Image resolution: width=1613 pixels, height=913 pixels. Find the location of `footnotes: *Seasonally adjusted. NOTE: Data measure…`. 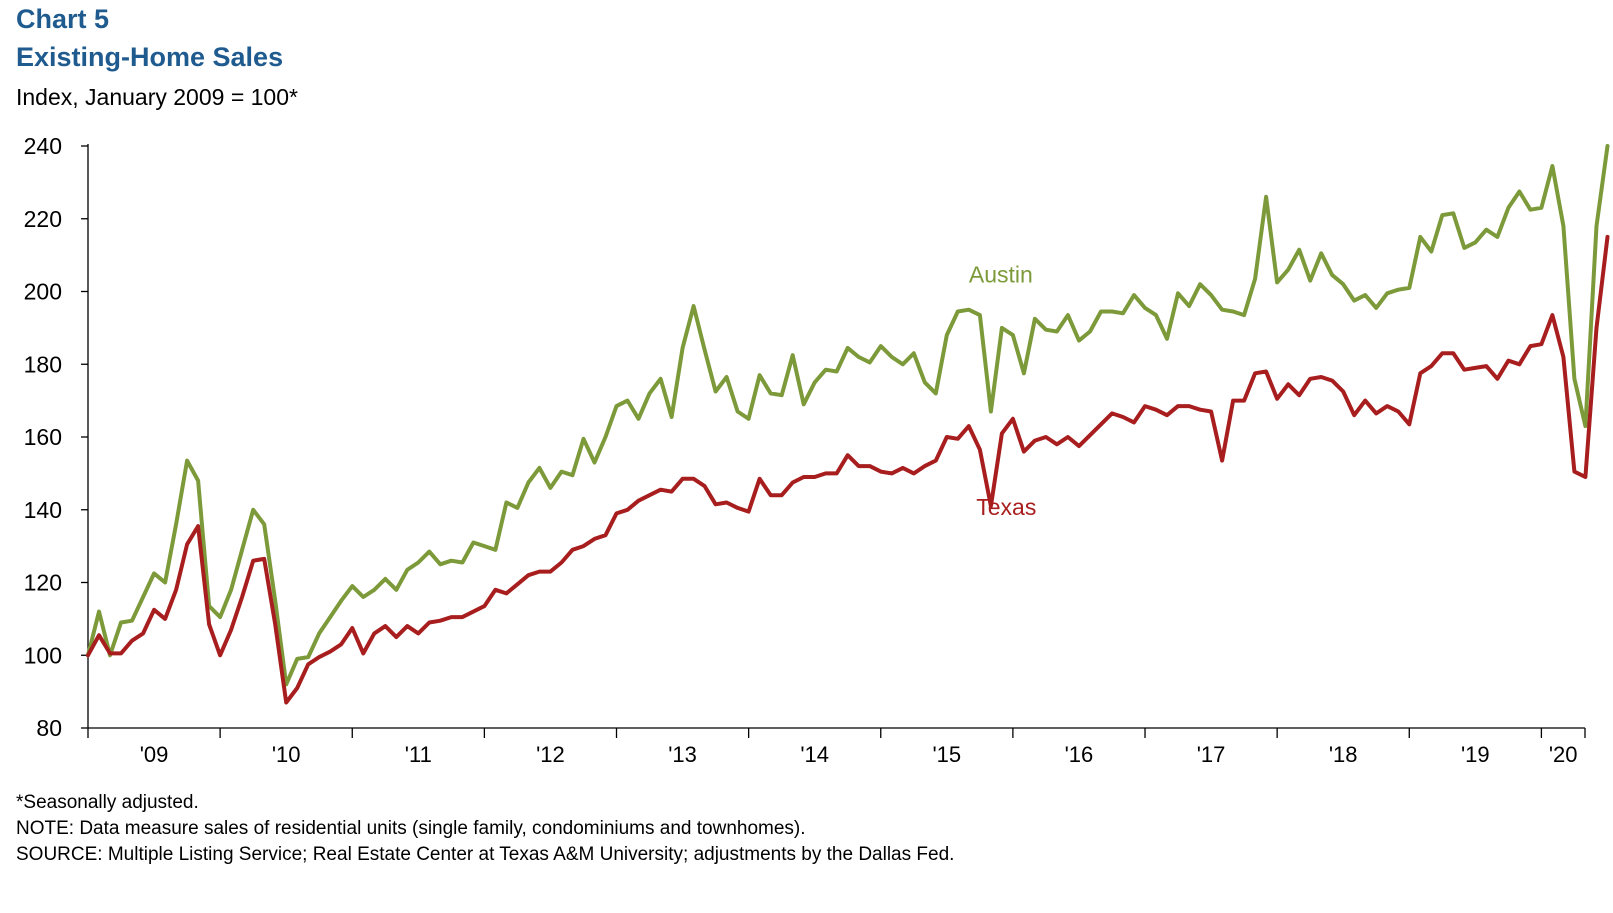

footnotes: *Seasonally adjusted. NOTE: Data measure… is located at coordinates (485, 829).